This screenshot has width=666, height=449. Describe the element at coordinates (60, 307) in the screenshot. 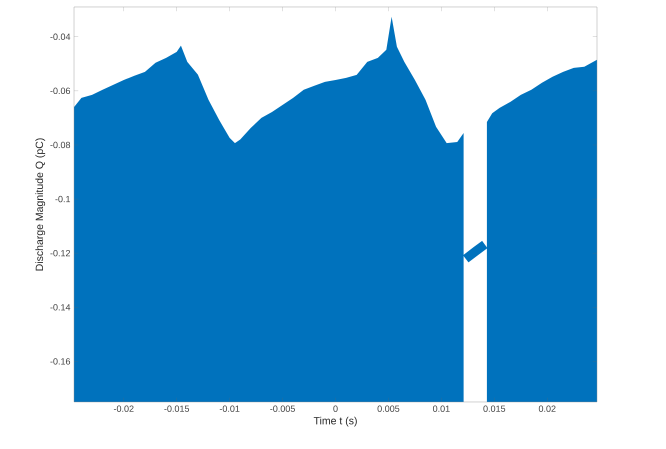

I see `y-tick-label: -0.14` at that location.